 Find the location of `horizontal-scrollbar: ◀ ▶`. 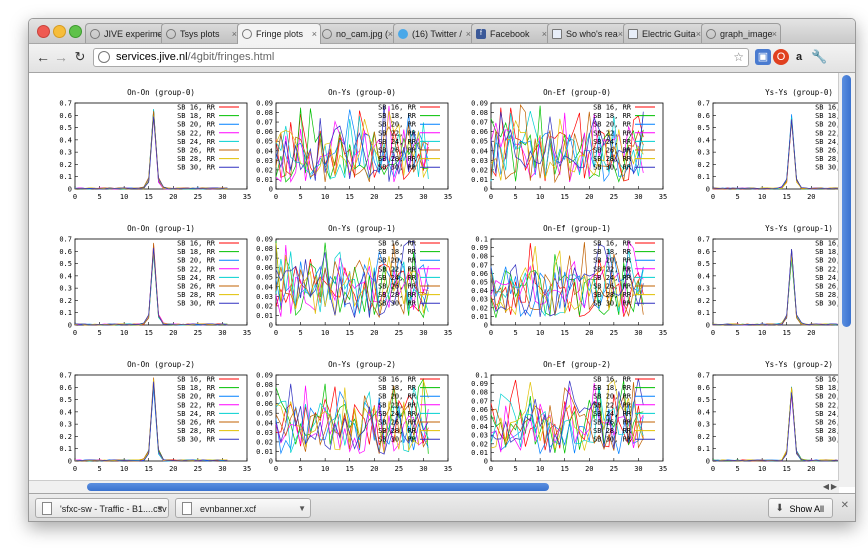

horizontal-scrollbar: ◀ ▶ is located at coordinates (434, 486).